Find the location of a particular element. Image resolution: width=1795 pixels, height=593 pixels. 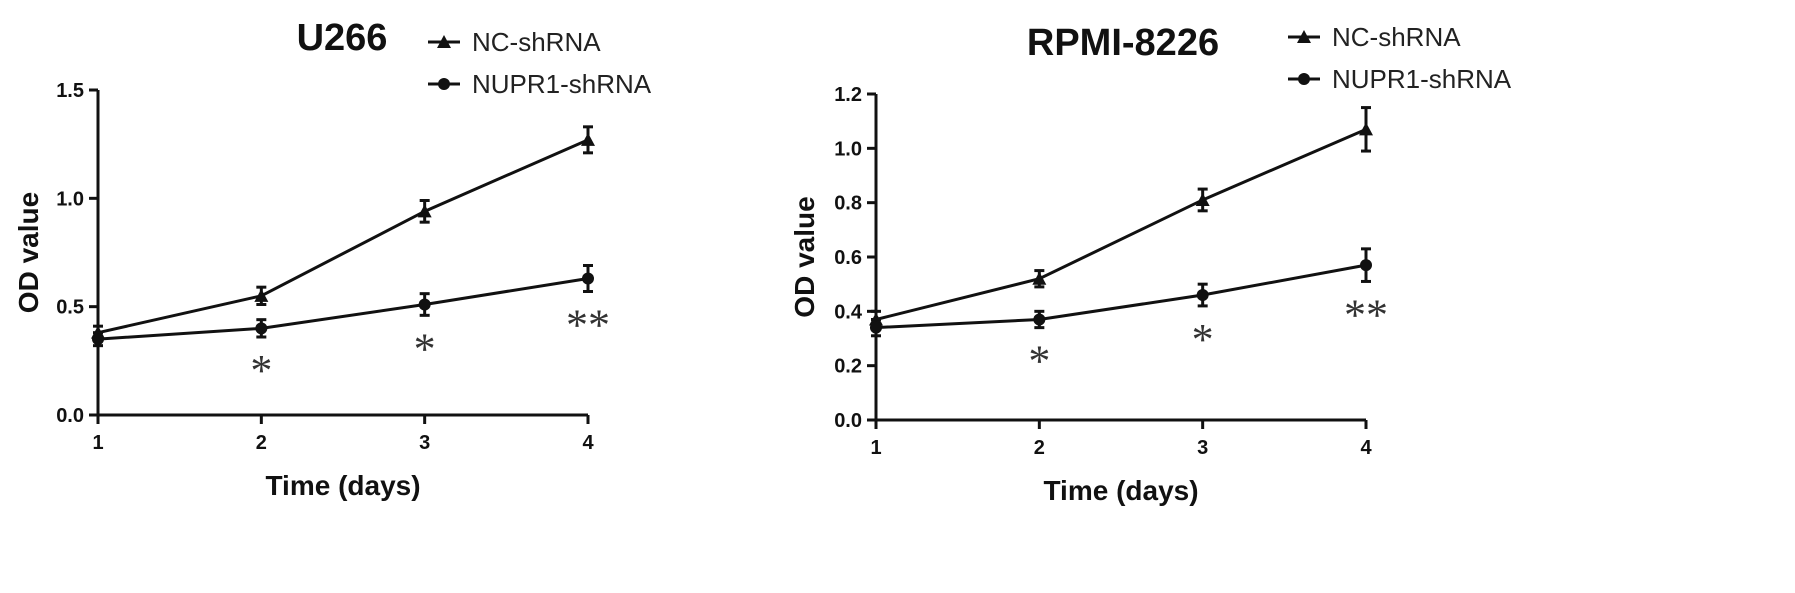

y-tick-label: 1.2 is located at coordinates (848, 95).